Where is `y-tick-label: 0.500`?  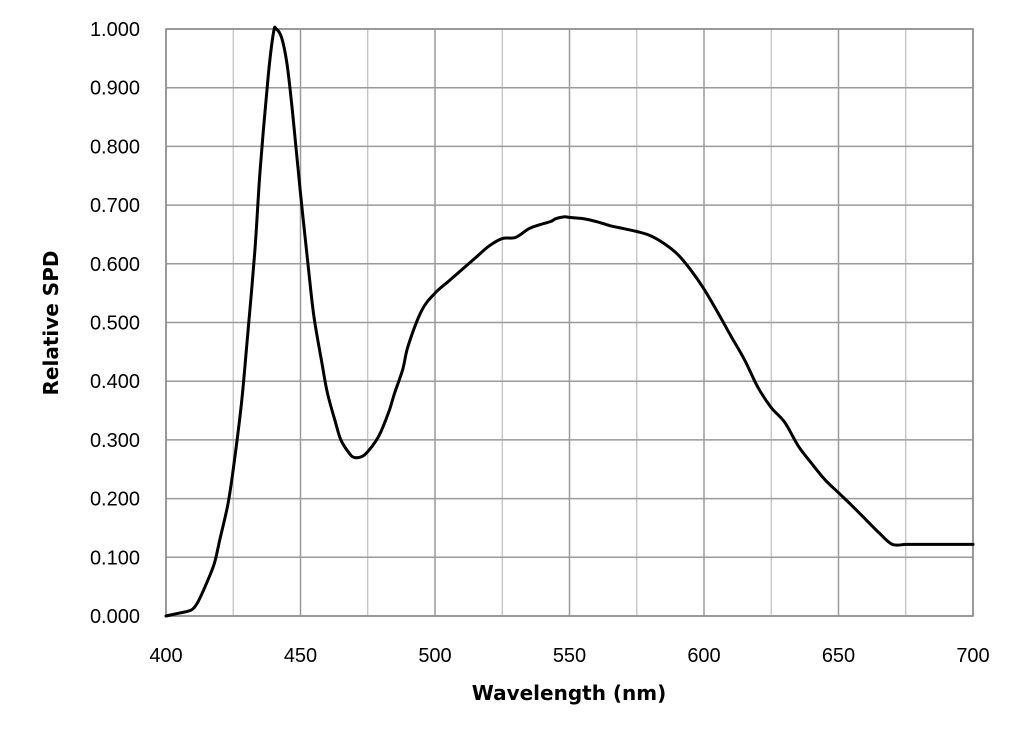 y-tick-label: 0.500 is located at coordinates (115, 324).